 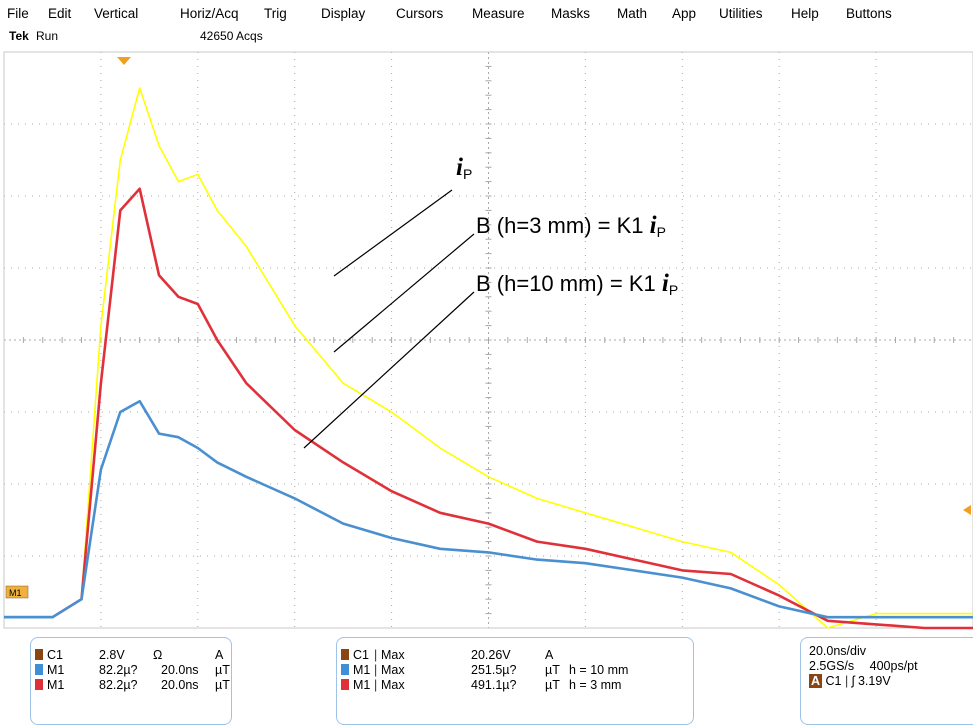 What do you see at coordinates (494, 685) in the screenshot?
I see `measurement-value: 491.1µ?` at bounding box center [494, 685].